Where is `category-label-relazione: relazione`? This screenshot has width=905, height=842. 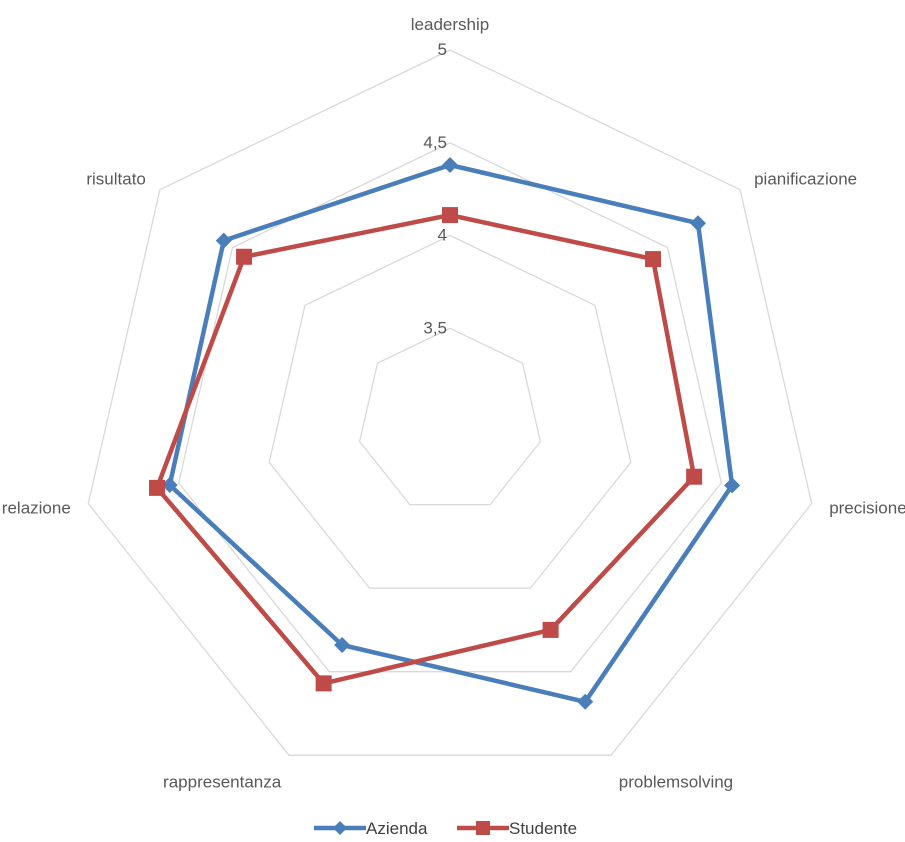
category-label-relazione: relazione is located at coordinates (36, 508).